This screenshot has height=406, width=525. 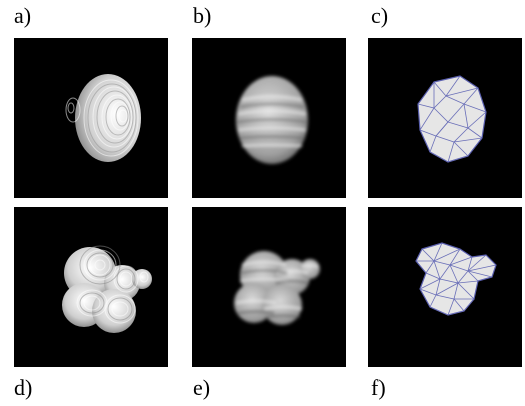 What do you see at coordinates (277, 288) in the screenshot?
I see `blurred-multiblob-render` at bounding box center [277, 288].